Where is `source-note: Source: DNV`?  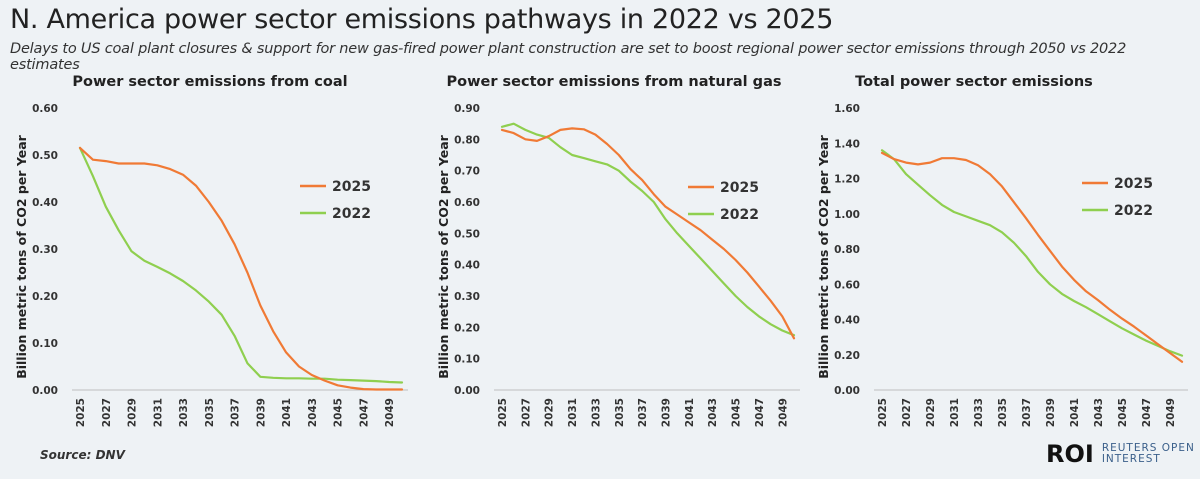
source-note: Source: DNV is located at coordinates (82, 455).